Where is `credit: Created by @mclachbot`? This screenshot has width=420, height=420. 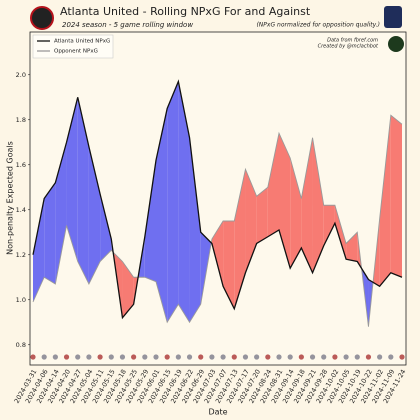 credit: Created by @mclachbot is located at coordinates (348, 47).